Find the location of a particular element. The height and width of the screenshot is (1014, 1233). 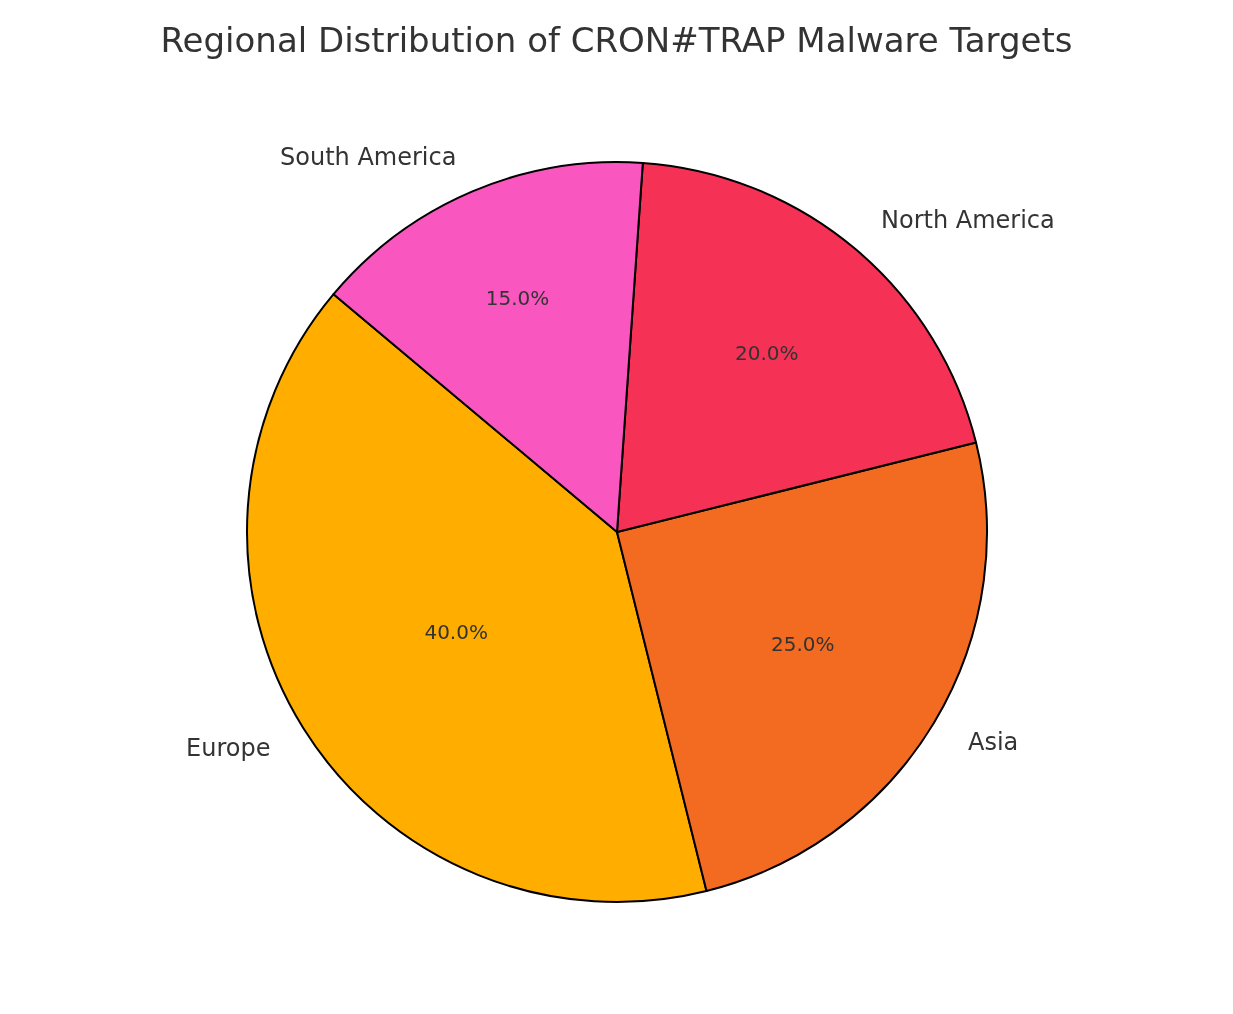

slice-label: North America is located at coordinates (968, 220).